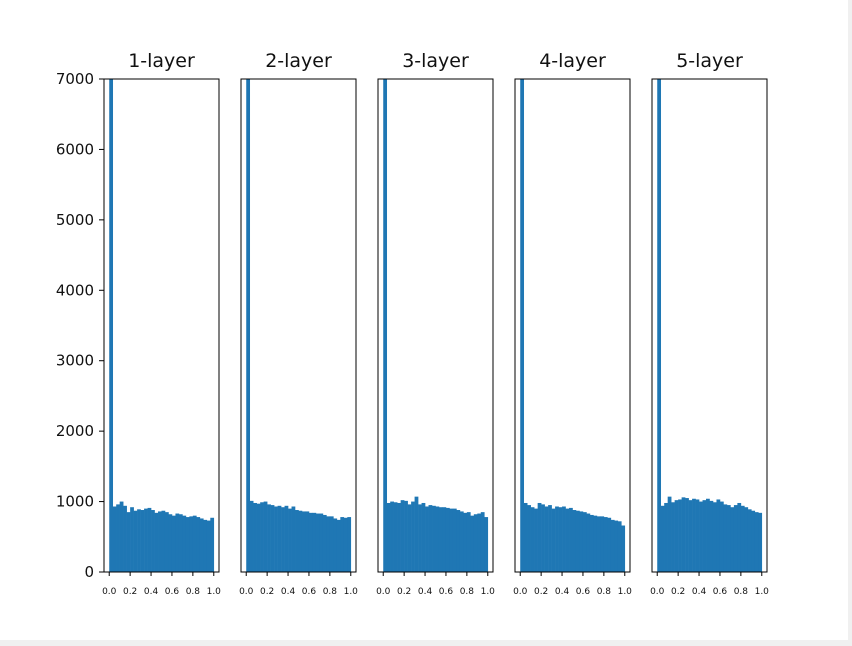  What do you see at coordinates (75, 79) in the screenshot?
I see `y-tick-label: 7000` at bounding box center [75, 79].